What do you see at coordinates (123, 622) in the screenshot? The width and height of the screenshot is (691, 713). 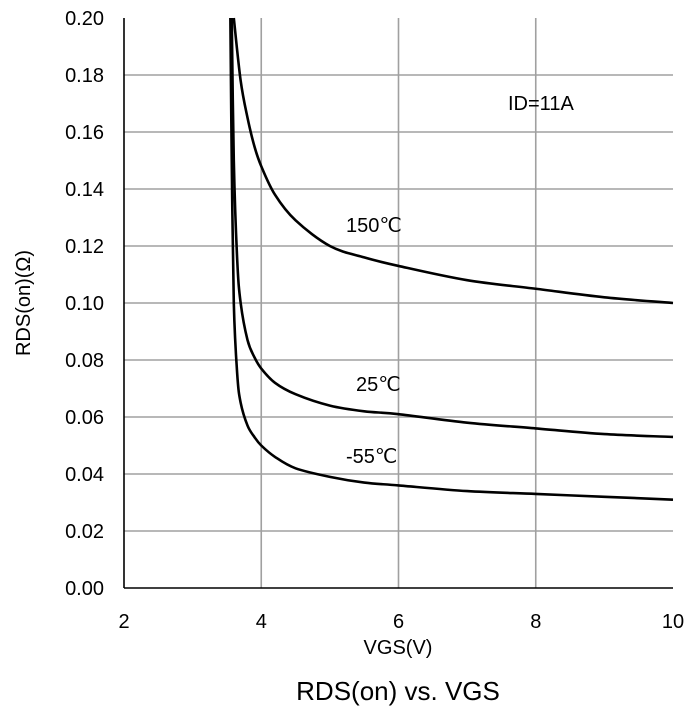 I see `x-tick-label: 2` at bounding box center [123, 622].